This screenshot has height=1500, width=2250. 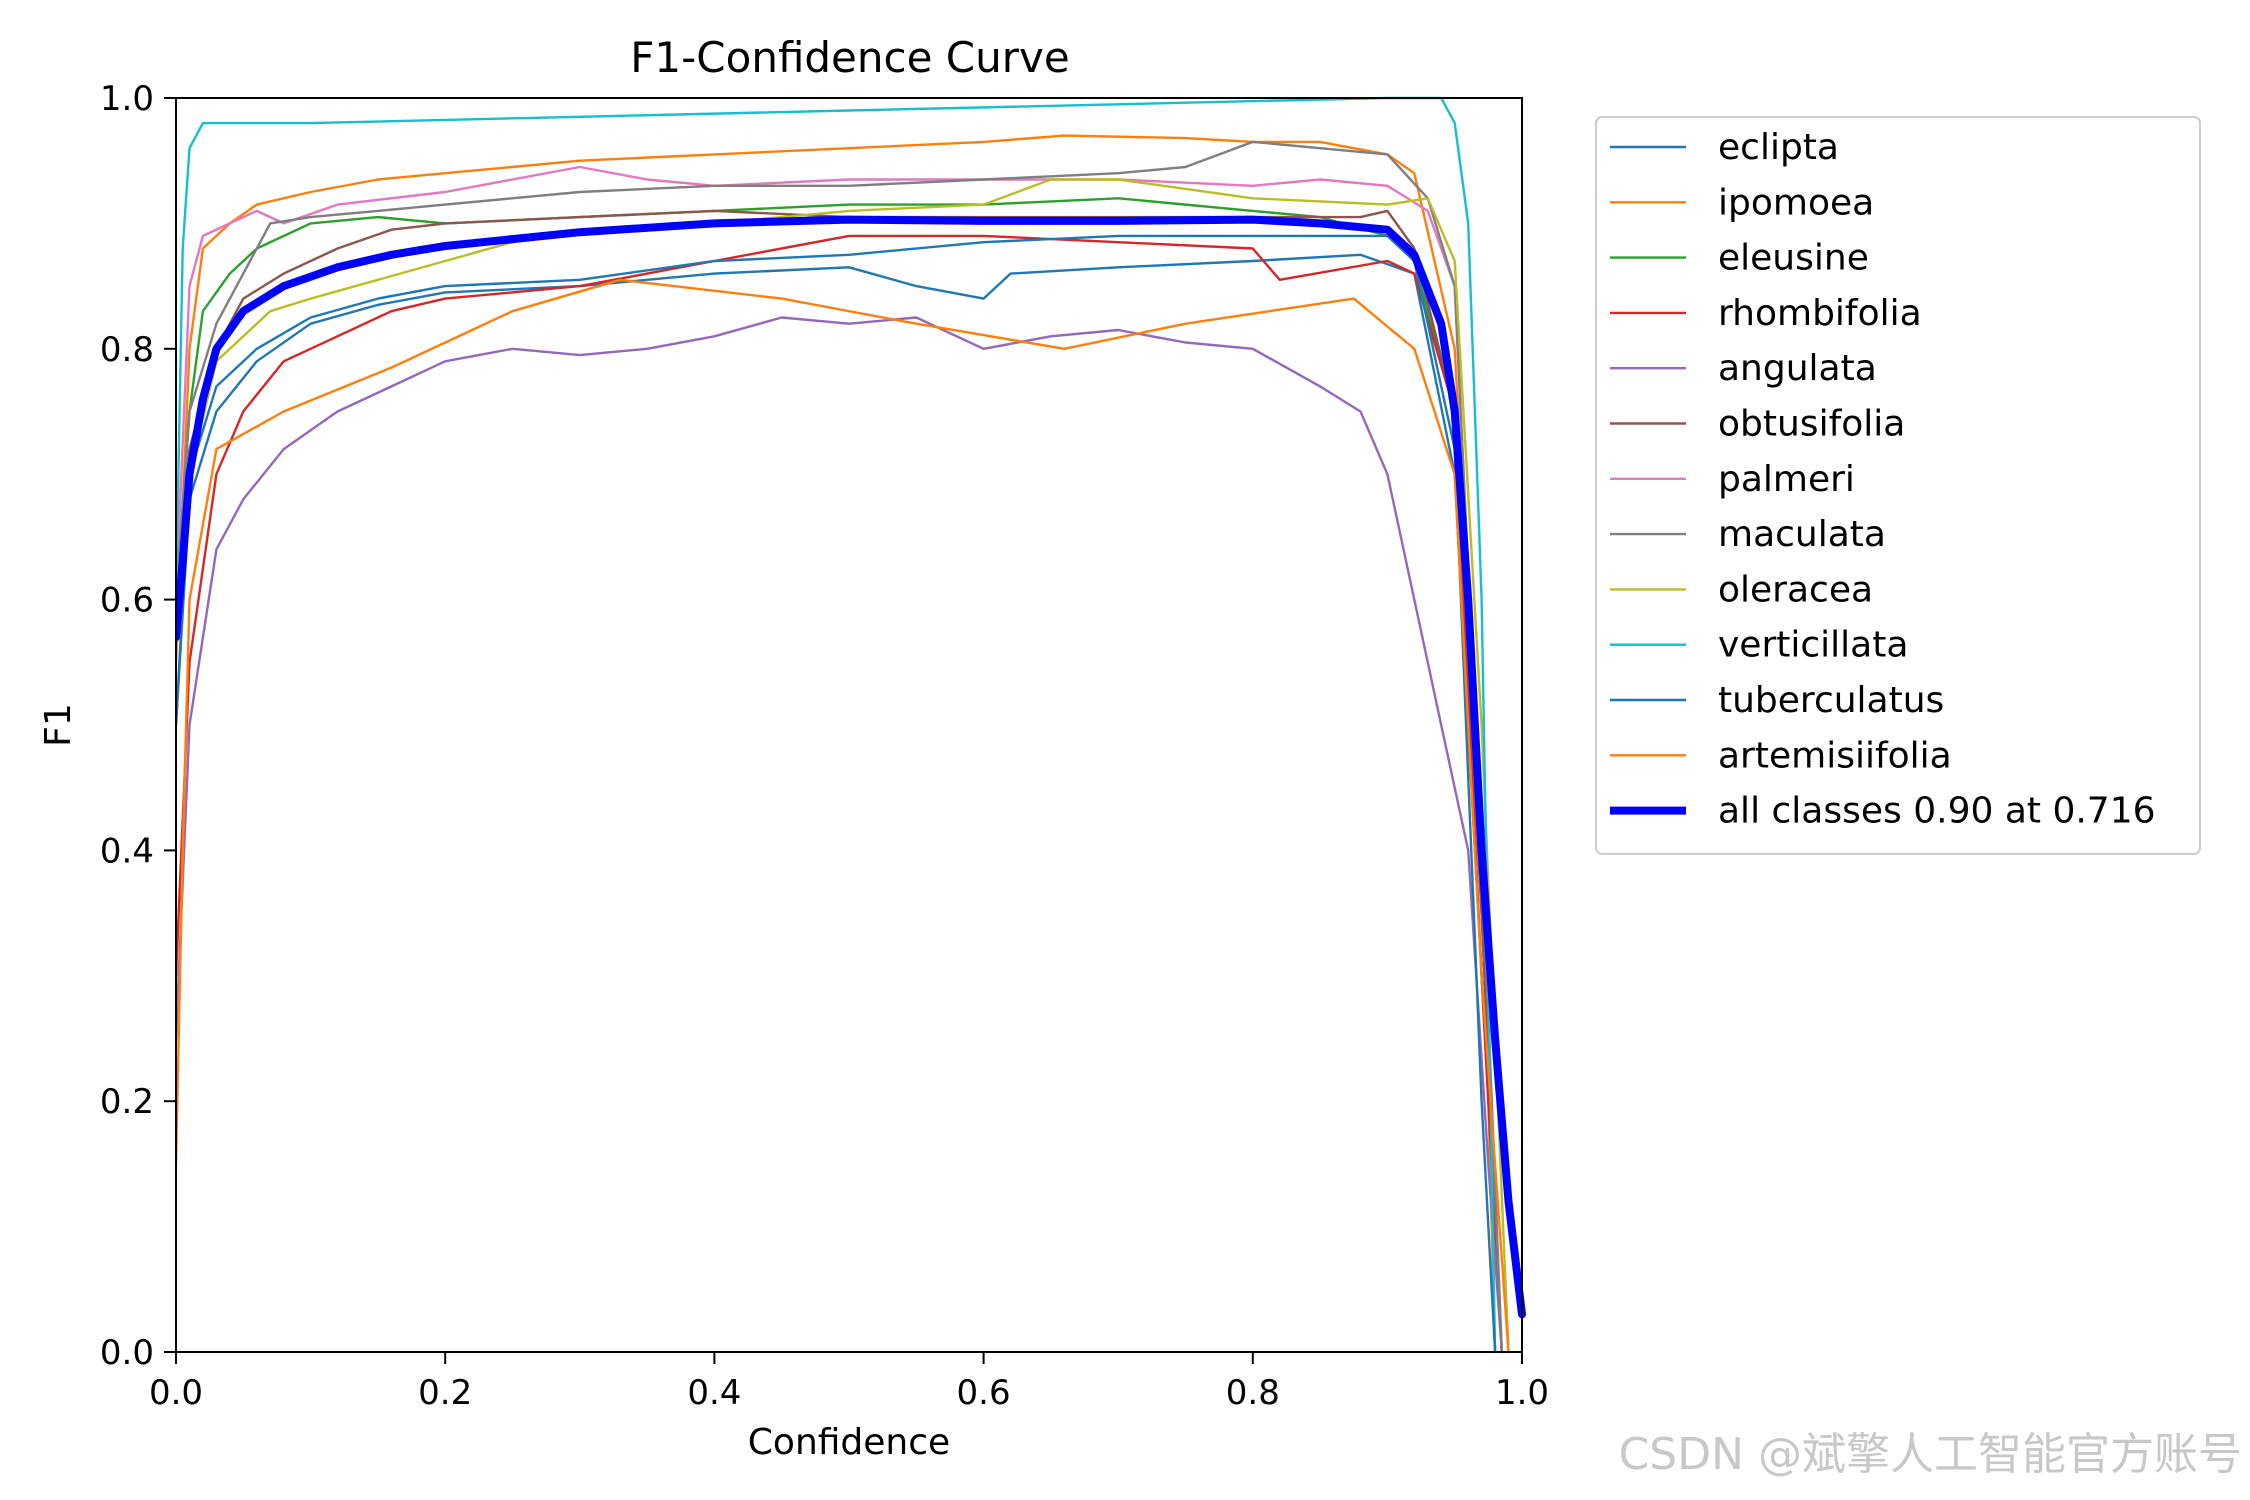 I want to click on x-axis-label: Confidence, so click(x=849, y=1442).